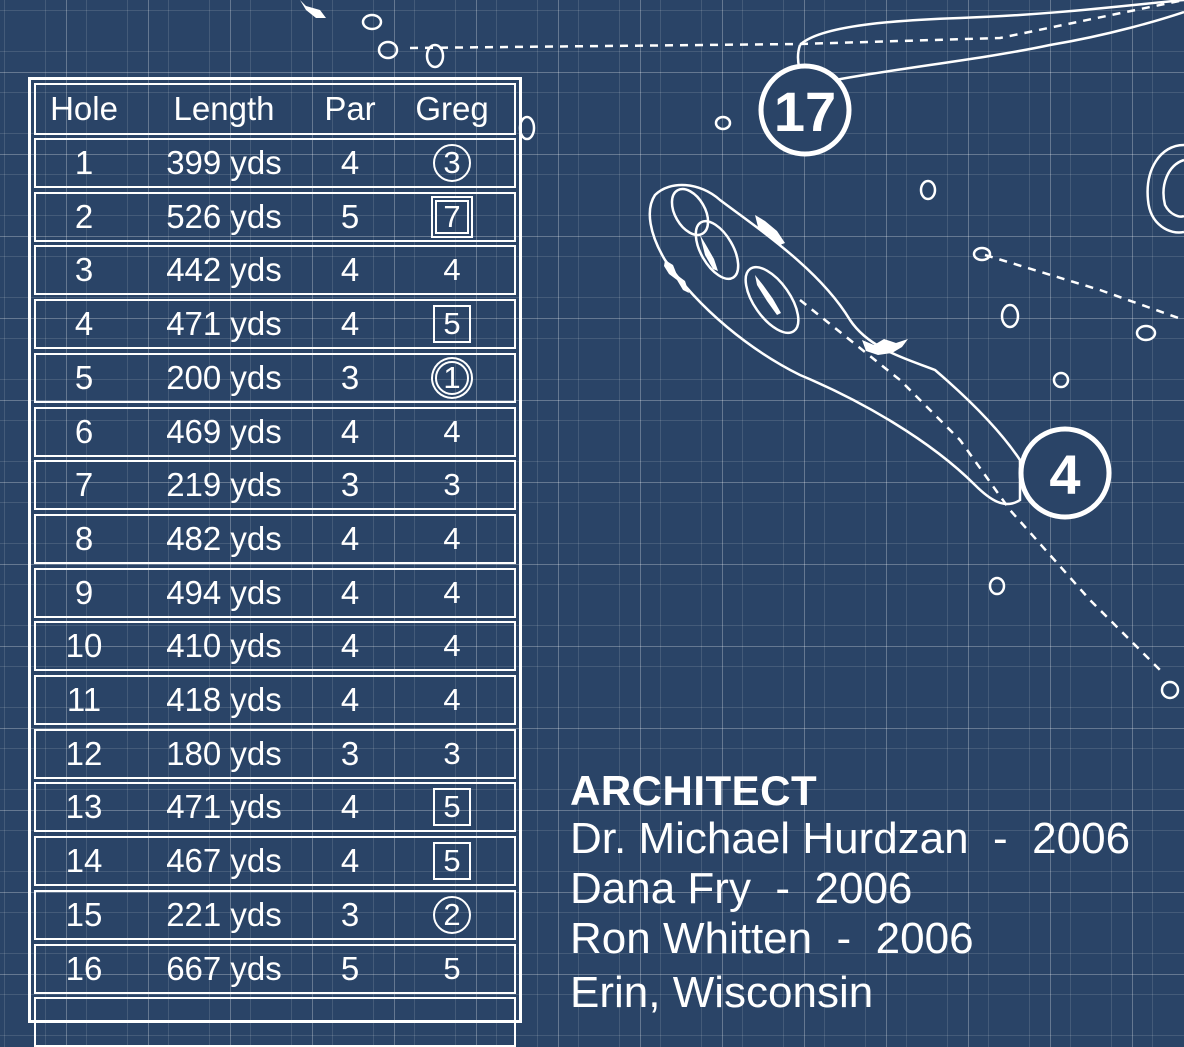 This screenshot has height=1047, width=1184. I want to click on hole-17-marker: 17, so click(805, 110).